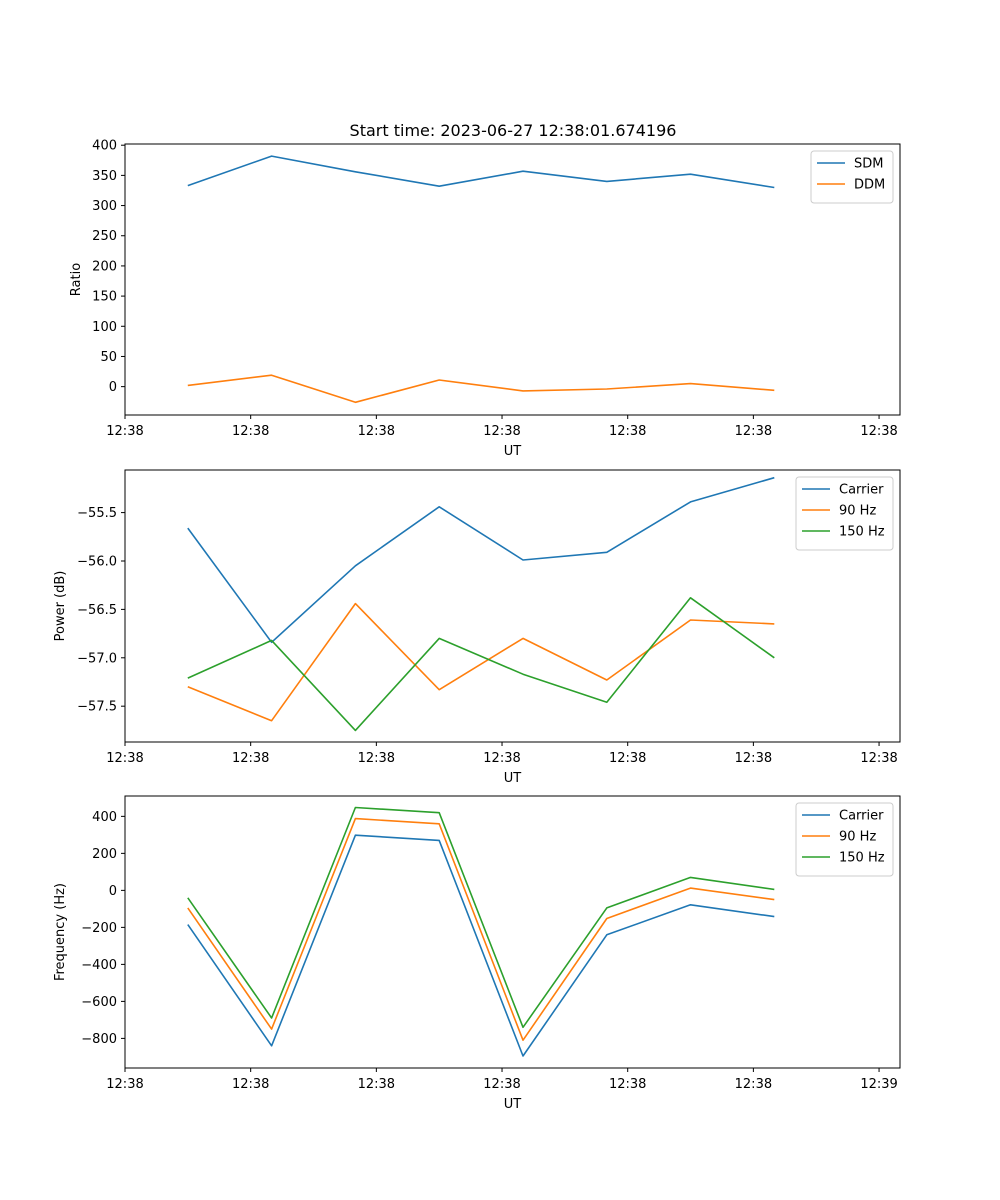 This screenshot has height=1200, width=1000. What do you see at coordinates (97, 561) in the screenshot?
I see `y-tick-label: −56.0` at bounding box center [97, 561].